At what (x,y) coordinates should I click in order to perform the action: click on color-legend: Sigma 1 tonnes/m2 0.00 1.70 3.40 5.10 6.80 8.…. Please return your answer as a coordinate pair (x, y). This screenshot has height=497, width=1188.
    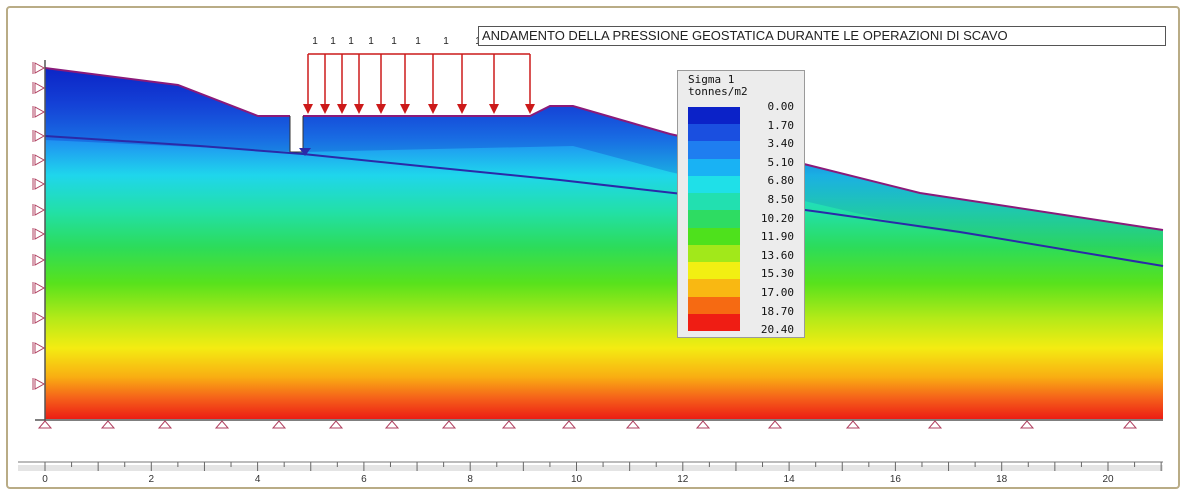
    Looking at the image, I should click on (741, 204).